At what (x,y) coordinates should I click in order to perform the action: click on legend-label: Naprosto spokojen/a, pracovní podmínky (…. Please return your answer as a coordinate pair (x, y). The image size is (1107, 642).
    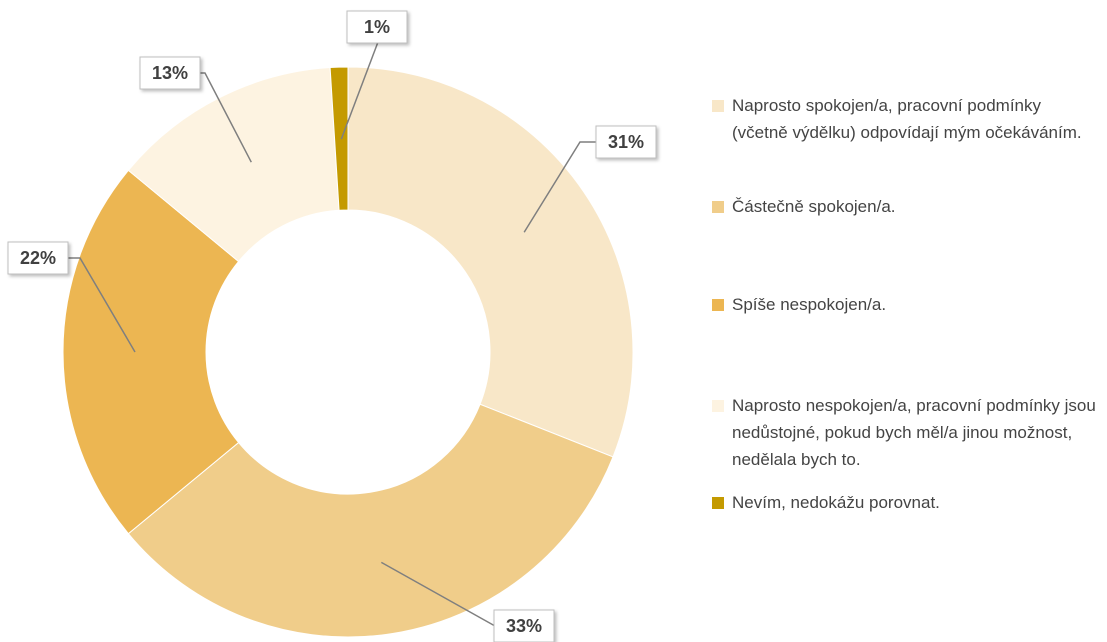
    Looking at the image, I should click on (907, 119).